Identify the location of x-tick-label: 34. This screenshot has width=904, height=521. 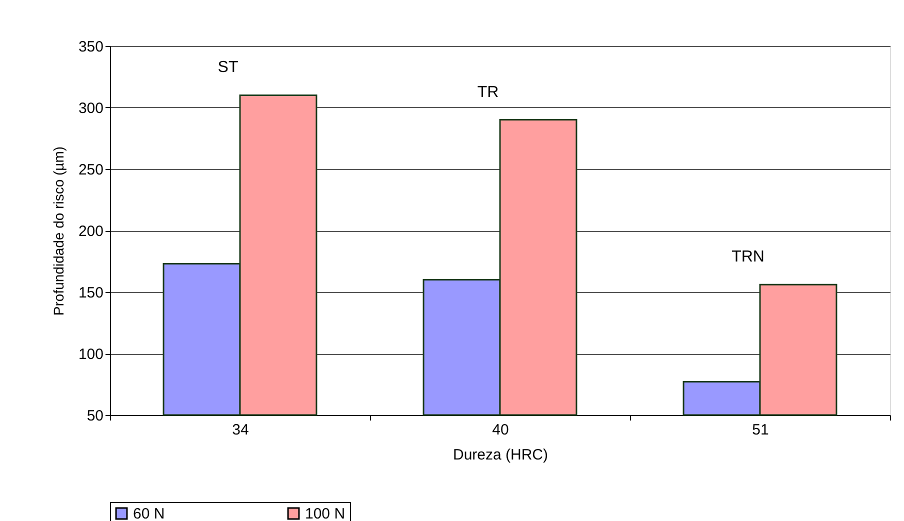
(240, 430).